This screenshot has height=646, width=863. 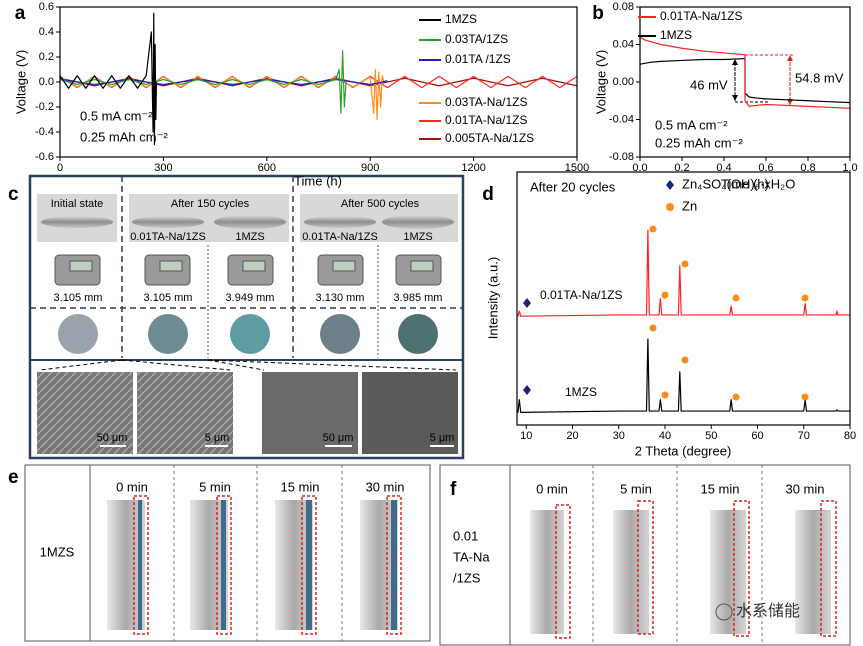 What do you see at coordinates (20, 13) in the screenshot?
I see `panel-label: a` at bounding box center [20, 13].